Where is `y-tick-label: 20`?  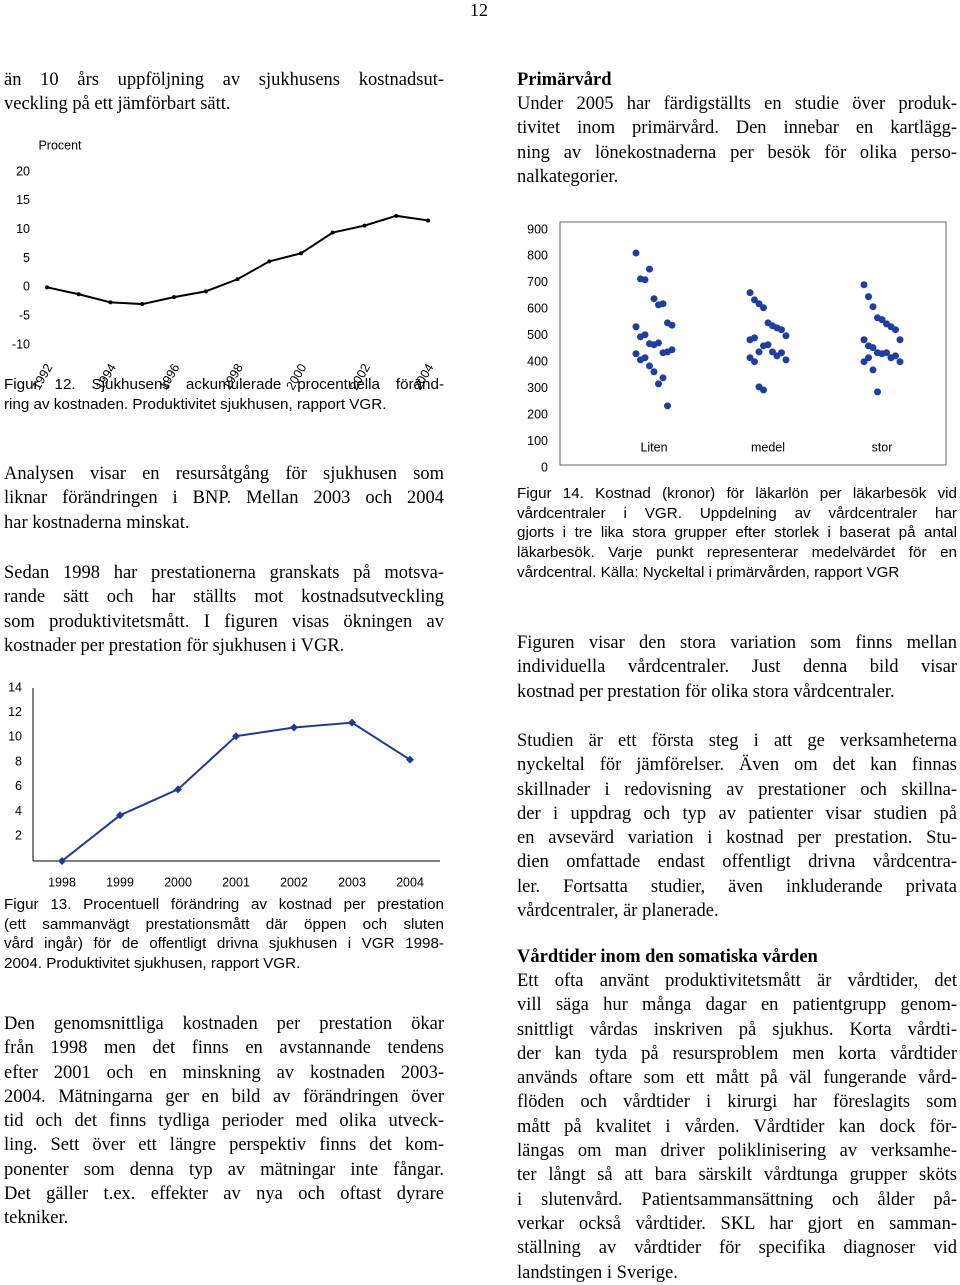 y-tick-label: 20 is located at coordinates (23, 171).